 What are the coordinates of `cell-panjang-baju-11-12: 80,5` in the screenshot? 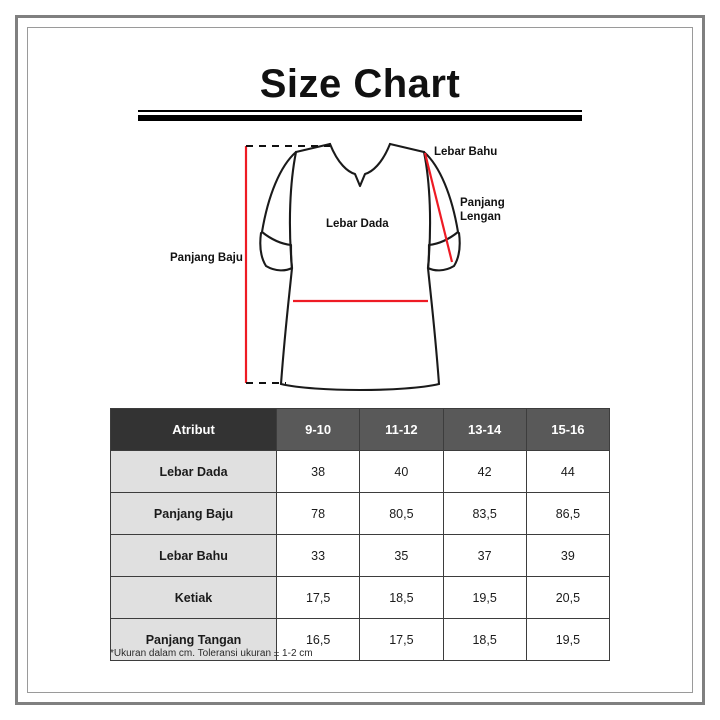 It's located at (401, 513).